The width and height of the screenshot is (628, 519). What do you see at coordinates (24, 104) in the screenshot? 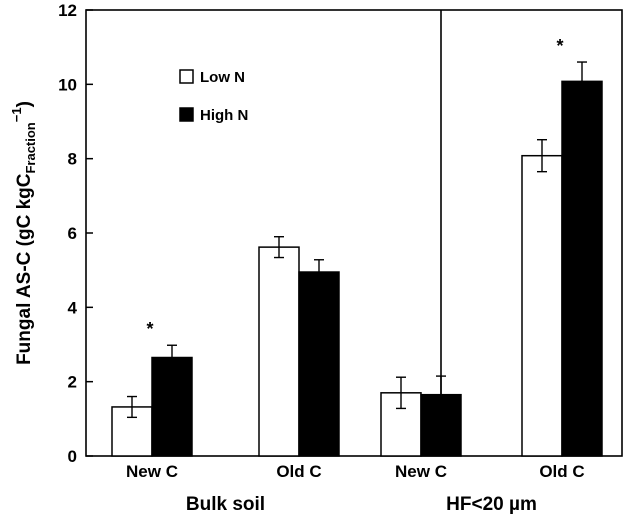
I see `y-axis-label-close: )` at bounding box center [24, 104].